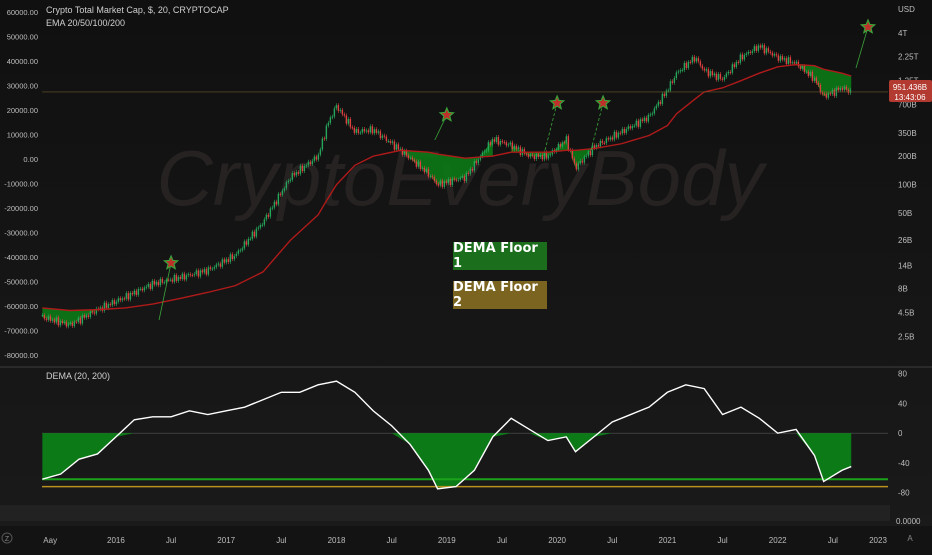  What do you see at coordinates (85, 23) in the screenshot?
I see `study-title: EMA 20/50/100/200` at bounding box center [85, 23].